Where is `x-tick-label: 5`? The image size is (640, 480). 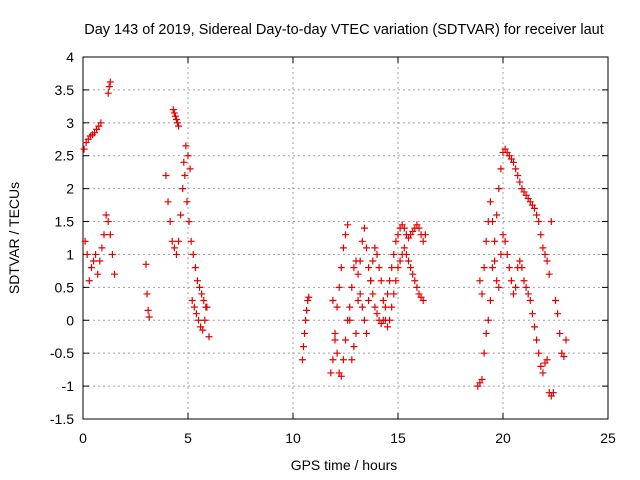
x-tick-label: 5 is located at coordinates (188, 438).